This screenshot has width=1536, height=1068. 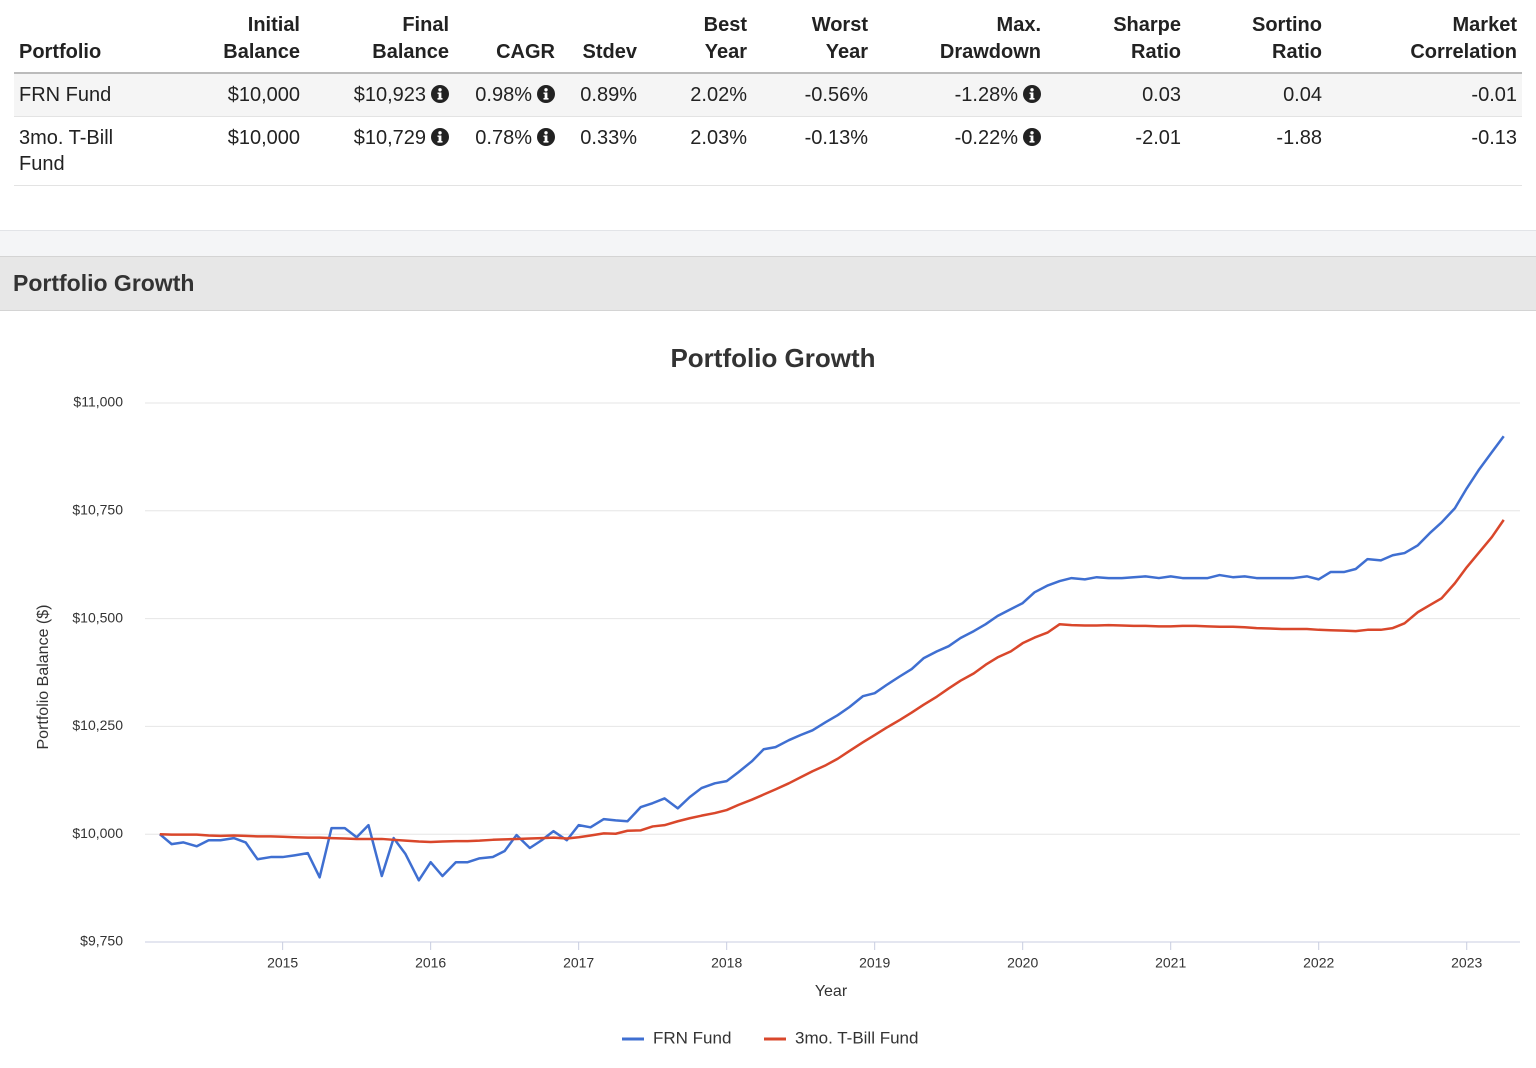 I want to click on table-cell: -0.01, so click(x=1424, y=95).